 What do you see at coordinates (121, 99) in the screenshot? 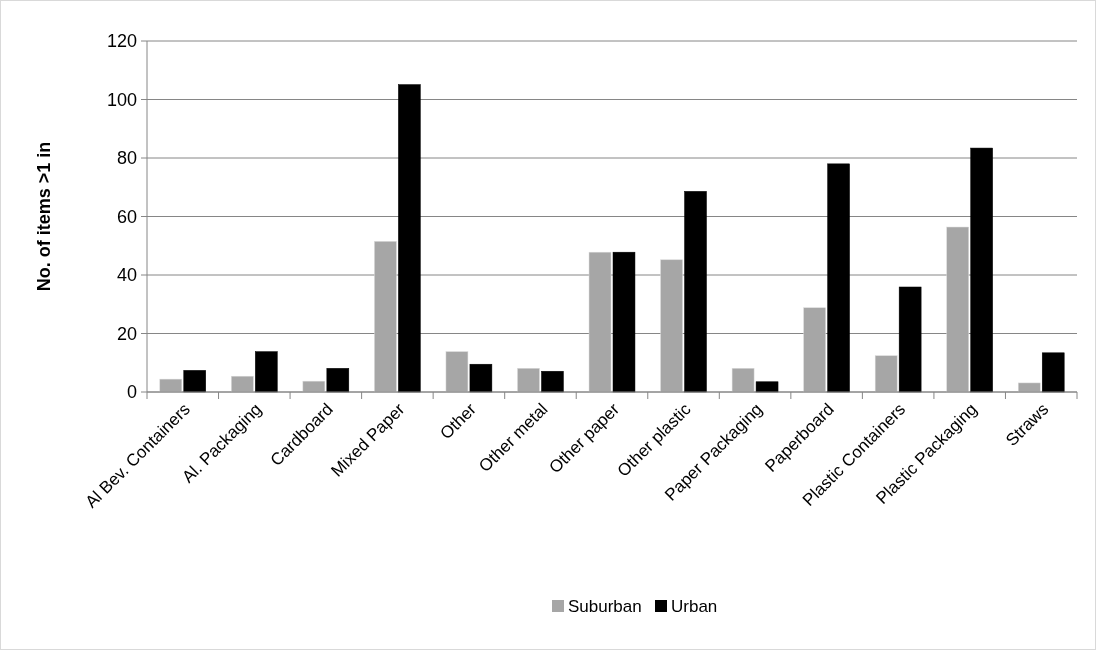
I see `y-tick-label: 100` at bounding box center [121, 99].